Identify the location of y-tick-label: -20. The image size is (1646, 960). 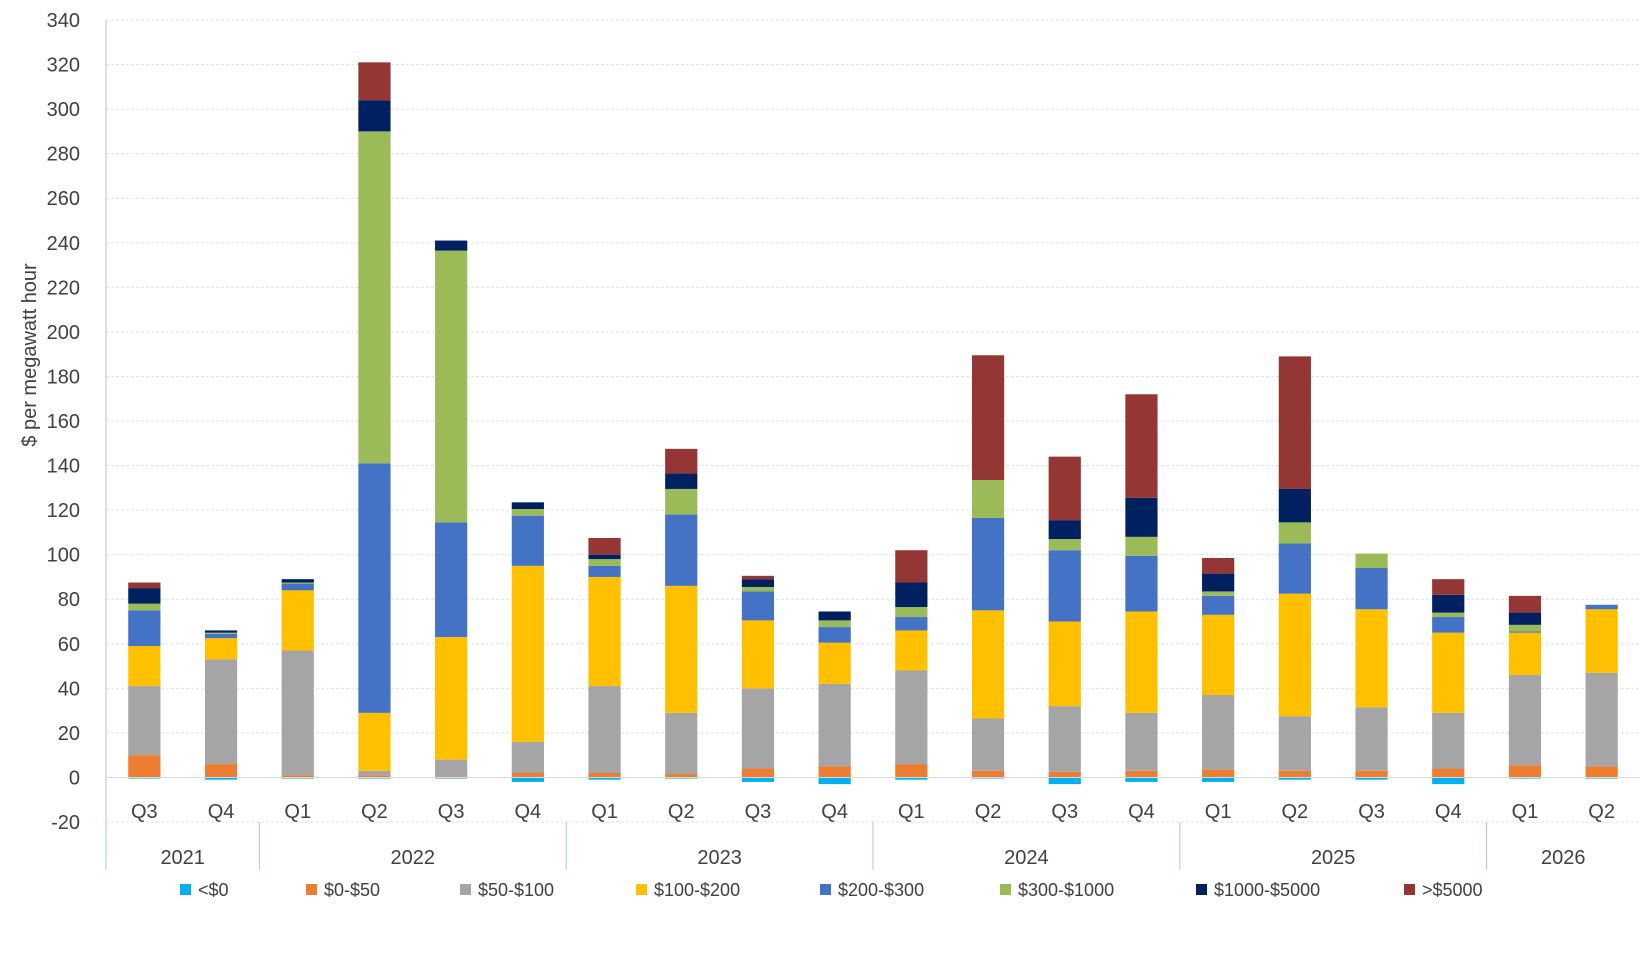
(65, 823).